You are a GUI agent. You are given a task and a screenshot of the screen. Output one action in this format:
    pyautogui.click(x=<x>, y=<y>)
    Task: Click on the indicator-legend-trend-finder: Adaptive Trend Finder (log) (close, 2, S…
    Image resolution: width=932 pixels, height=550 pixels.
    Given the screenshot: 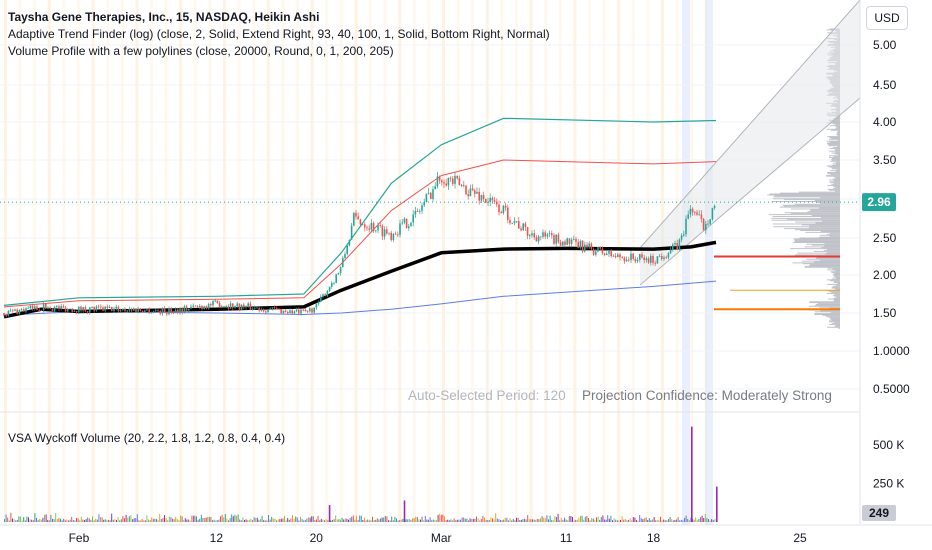 What is the action you would take?
    pyautogui.click(x=279, y=34)
    